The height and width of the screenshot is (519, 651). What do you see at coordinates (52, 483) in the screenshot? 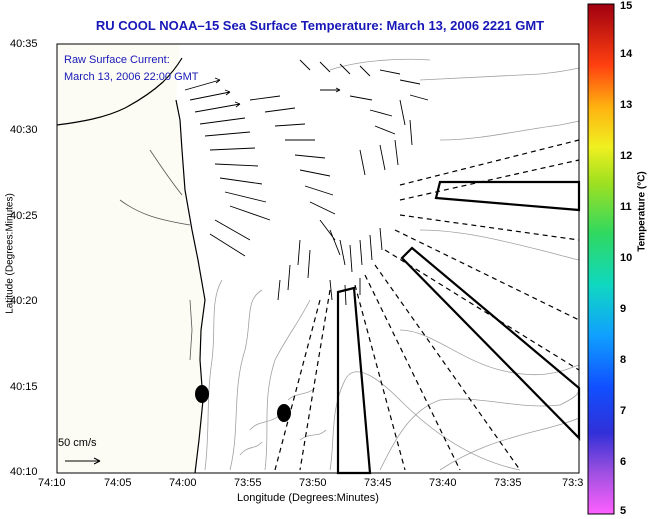
I see `x-tick: 74:10` at bounding box center [52, 483].